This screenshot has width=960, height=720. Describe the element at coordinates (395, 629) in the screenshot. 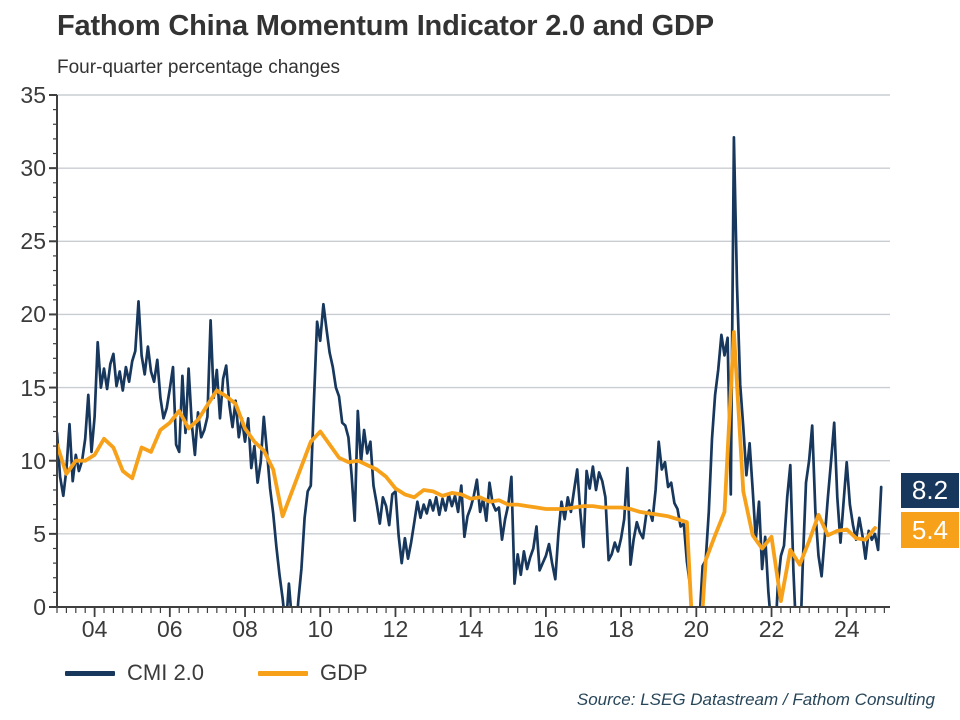

I see `x-axis-tick-label: 12` at that location.